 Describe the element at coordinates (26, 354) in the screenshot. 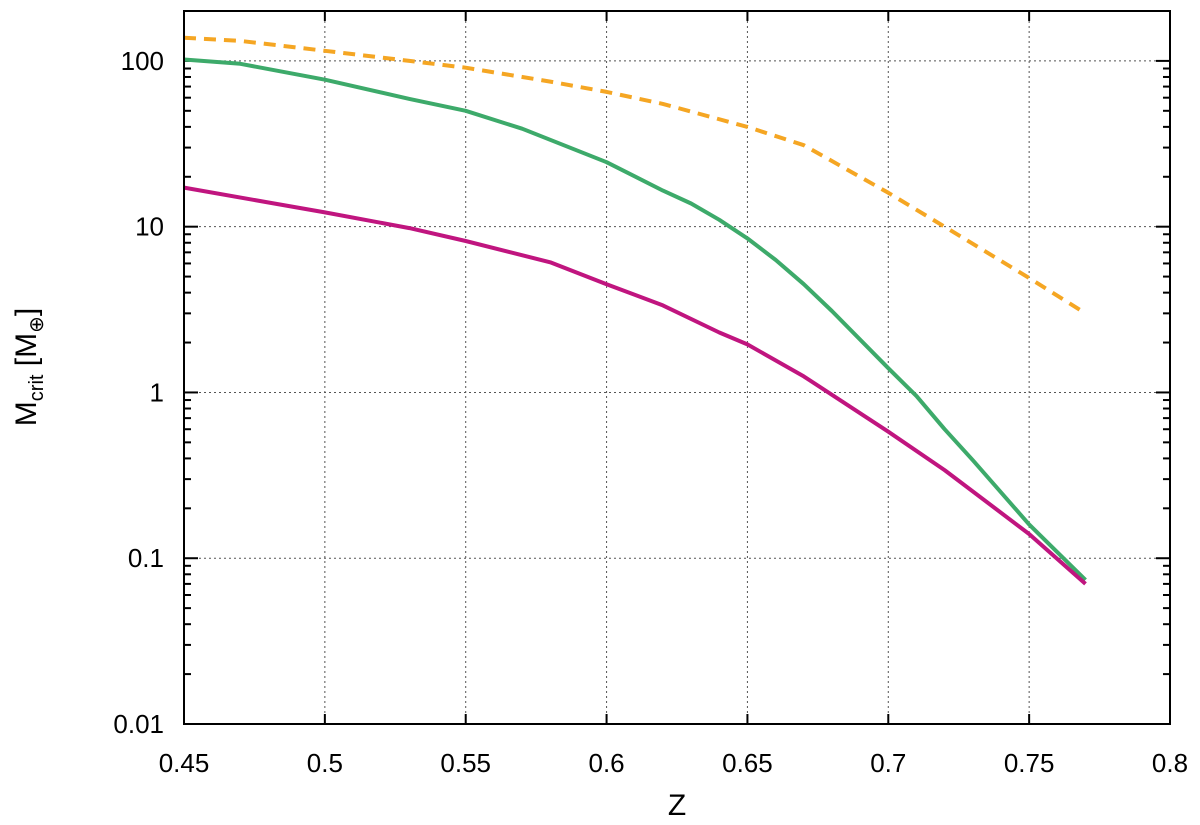

I see `y-axis-label-unit-open: [M` at that location.